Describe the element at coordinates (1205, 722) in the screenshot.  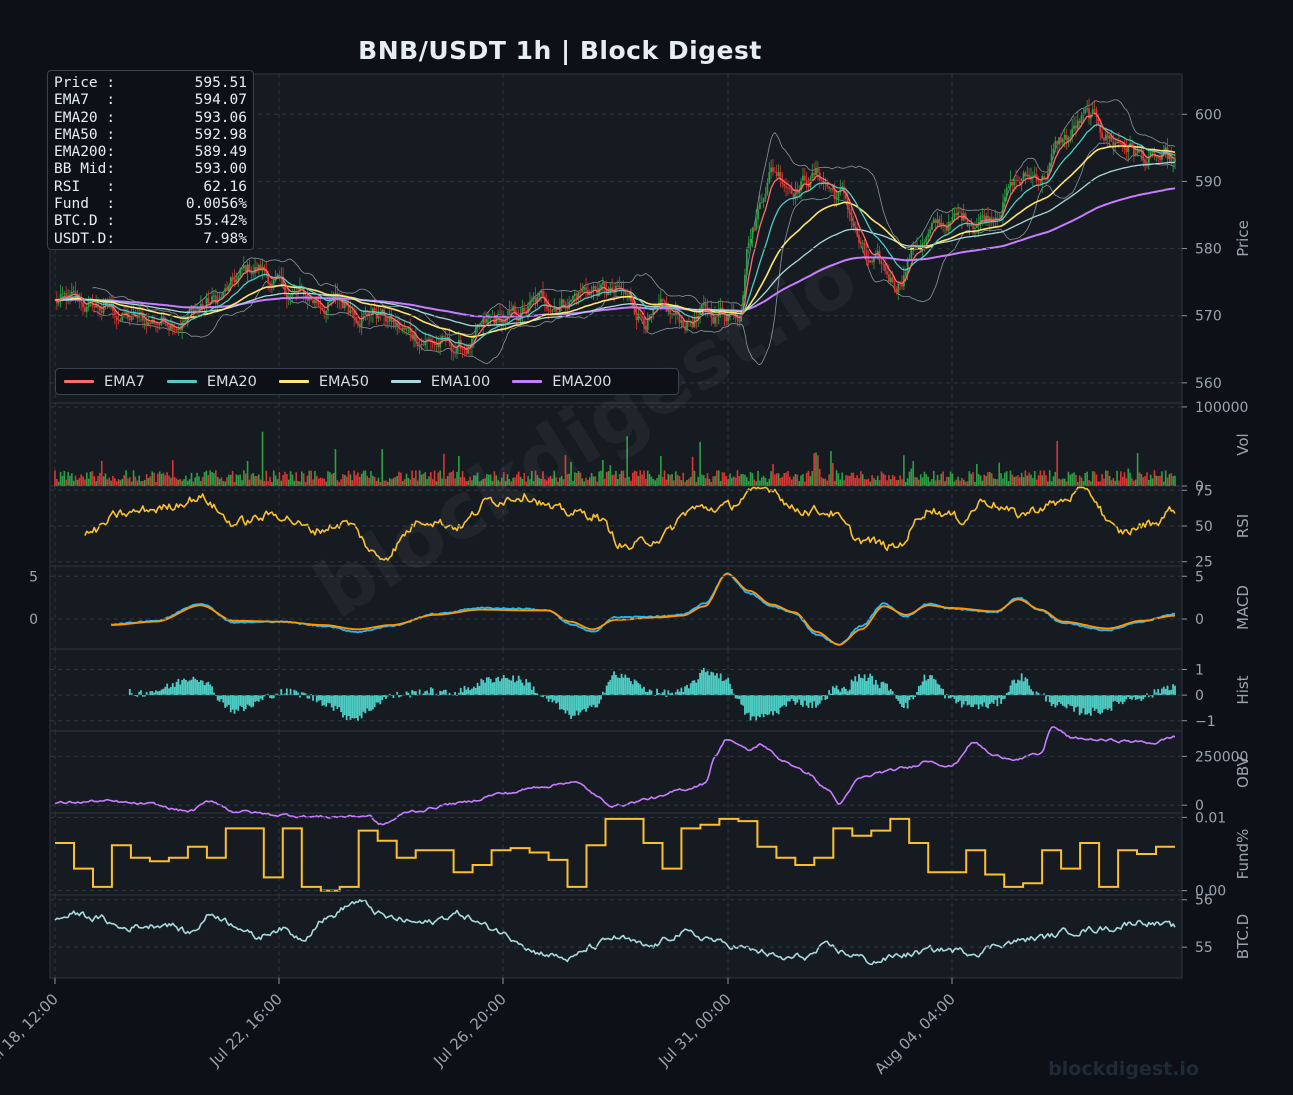
I see `y-tick-label: −1` at that location.